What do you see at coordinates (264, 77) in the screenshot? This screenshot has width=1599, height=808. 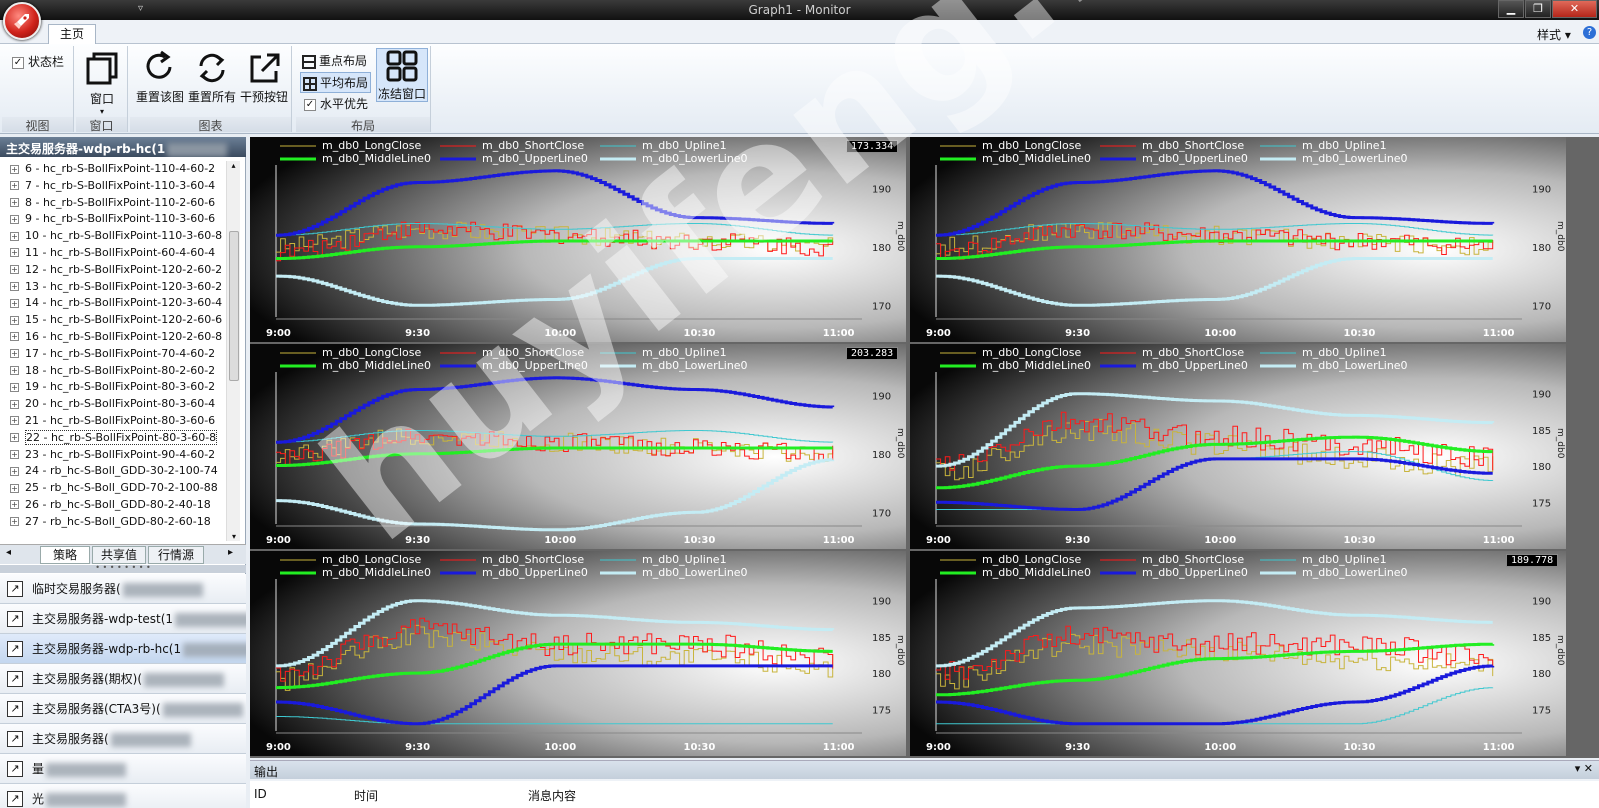 I see `intervene-button: 干预按钮` at bounding box center [264, 77].